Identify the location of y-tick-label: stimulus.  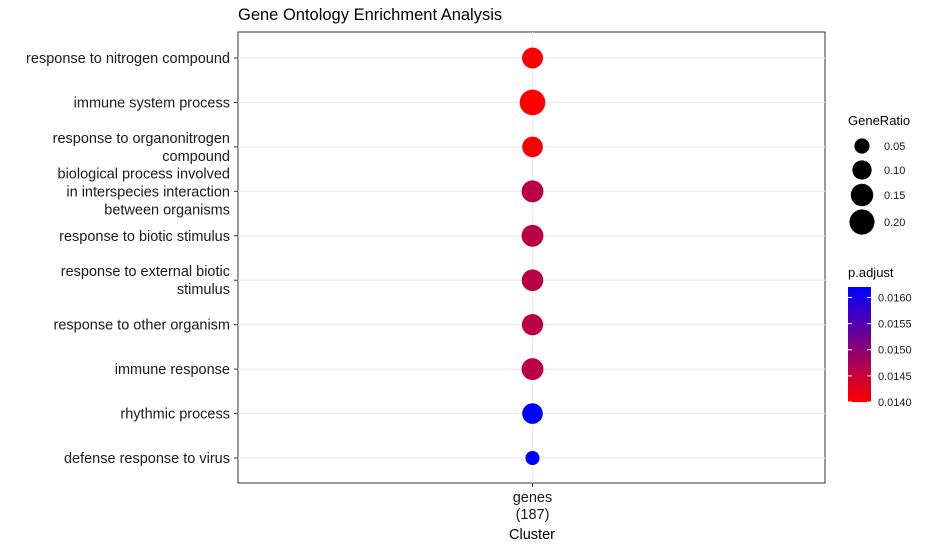
(203, 290).